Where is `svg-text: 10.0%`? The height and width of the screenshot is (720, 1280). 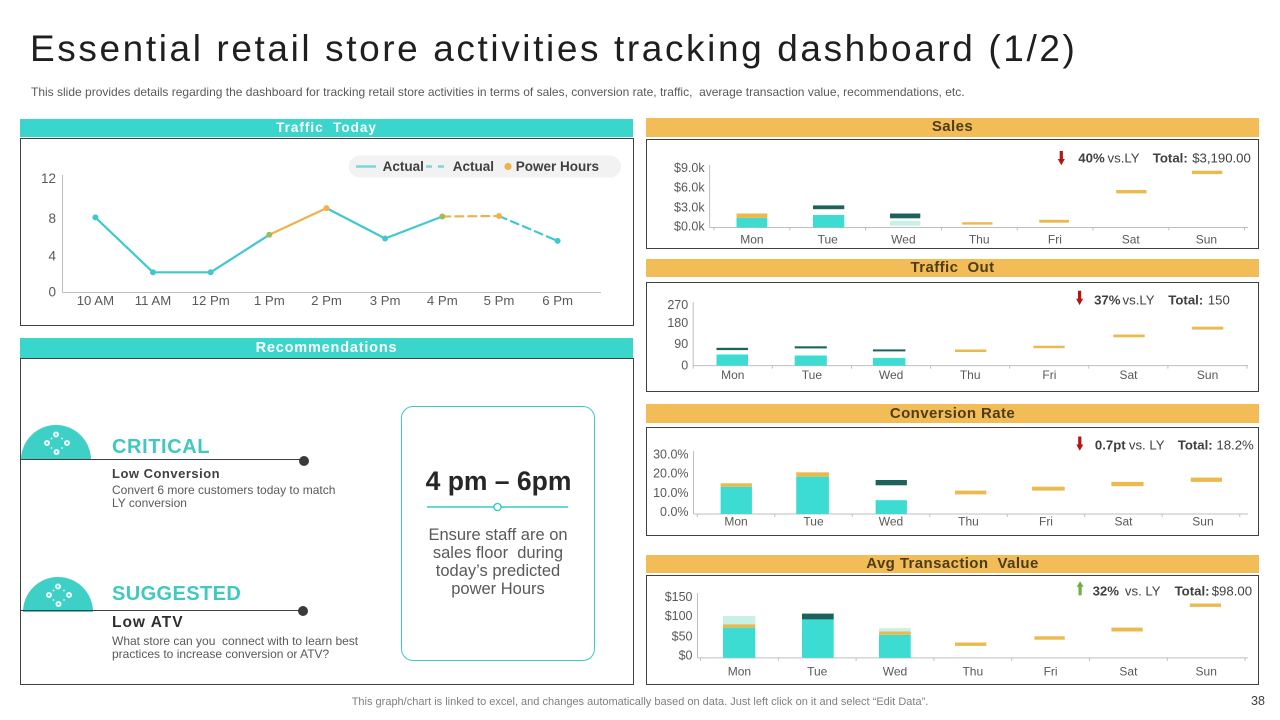
svg-text: 10.0% is located at coordinates (670, 493).